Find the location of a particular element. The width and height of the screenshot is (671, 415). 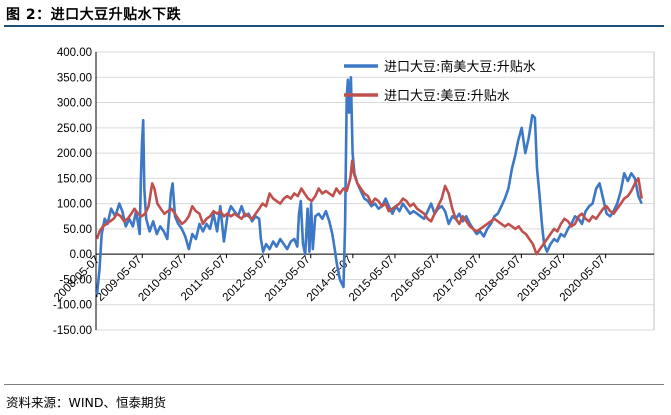

y-tick-label: 150.00 is located at coordinates (74, 179).